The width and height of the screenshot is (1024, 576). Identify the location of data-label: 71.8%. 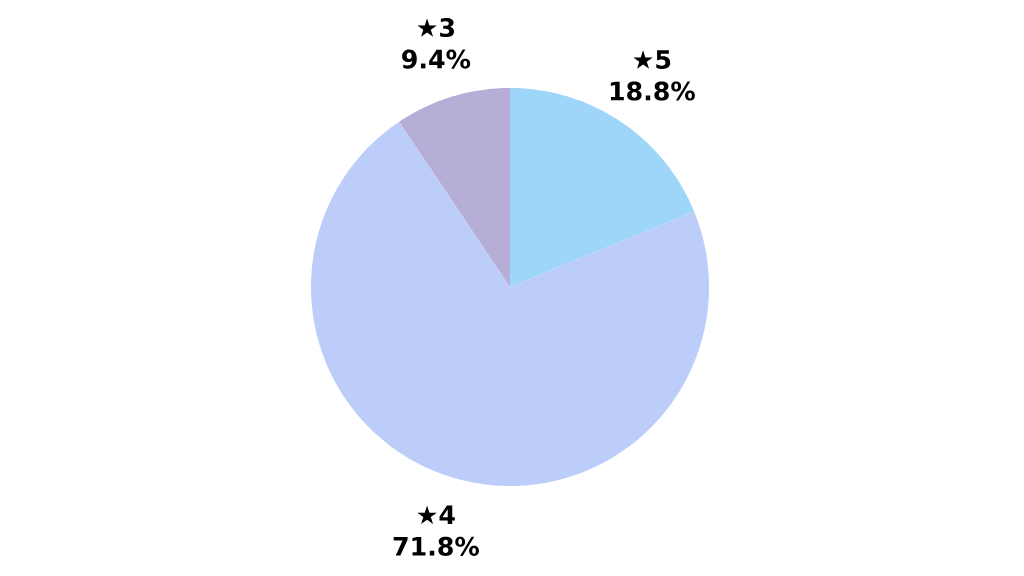
(436, 546).